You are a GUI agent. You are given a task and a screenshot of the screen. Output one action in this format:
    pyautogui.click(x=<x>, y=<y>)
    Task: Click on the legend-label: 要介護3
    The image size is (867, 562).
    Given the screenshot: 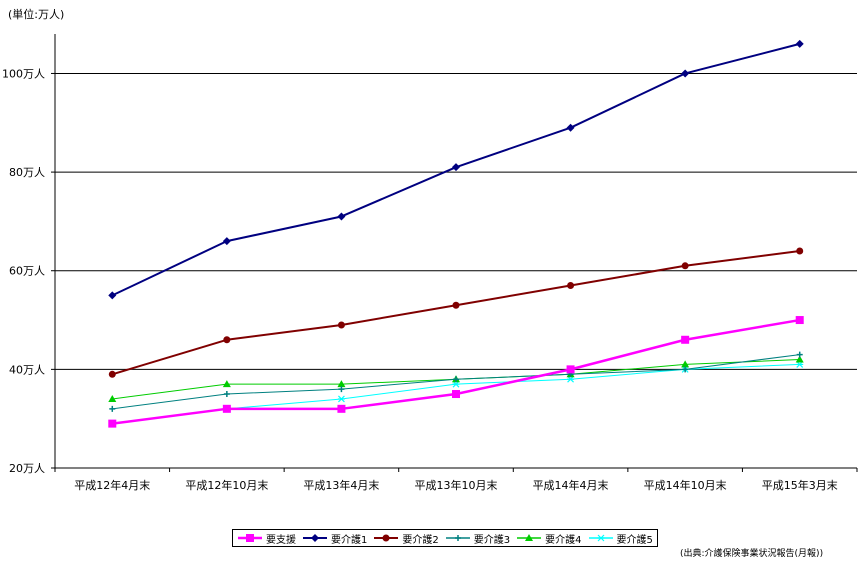 What is the action you would take?
    pyautogui.click(x=492, y=540)
    